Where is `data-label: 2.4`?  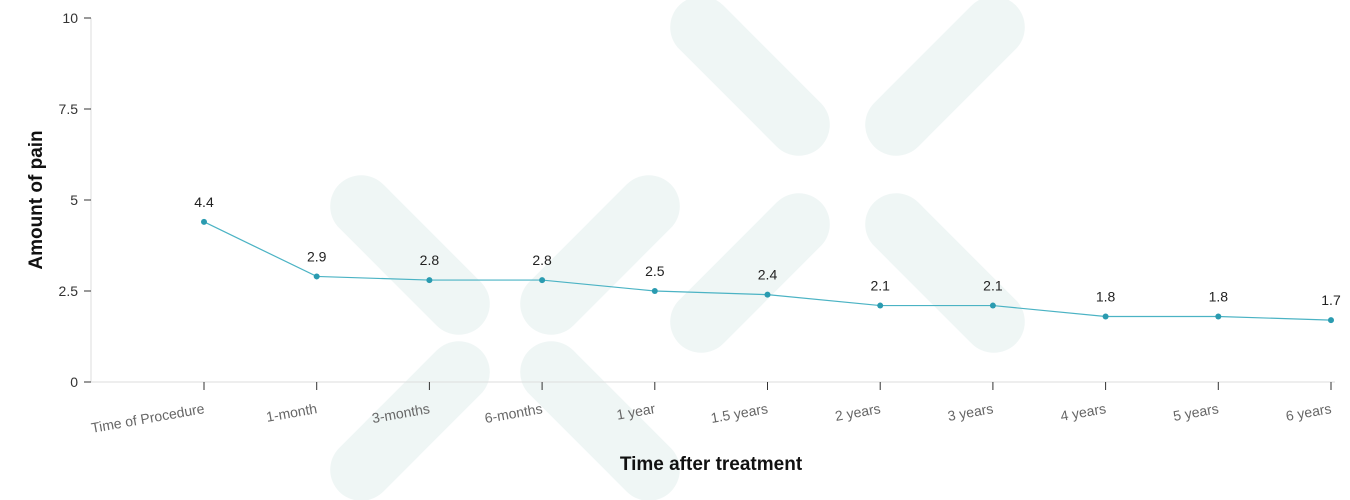
data-label: 2.4 is located at coordinates (768, 275).